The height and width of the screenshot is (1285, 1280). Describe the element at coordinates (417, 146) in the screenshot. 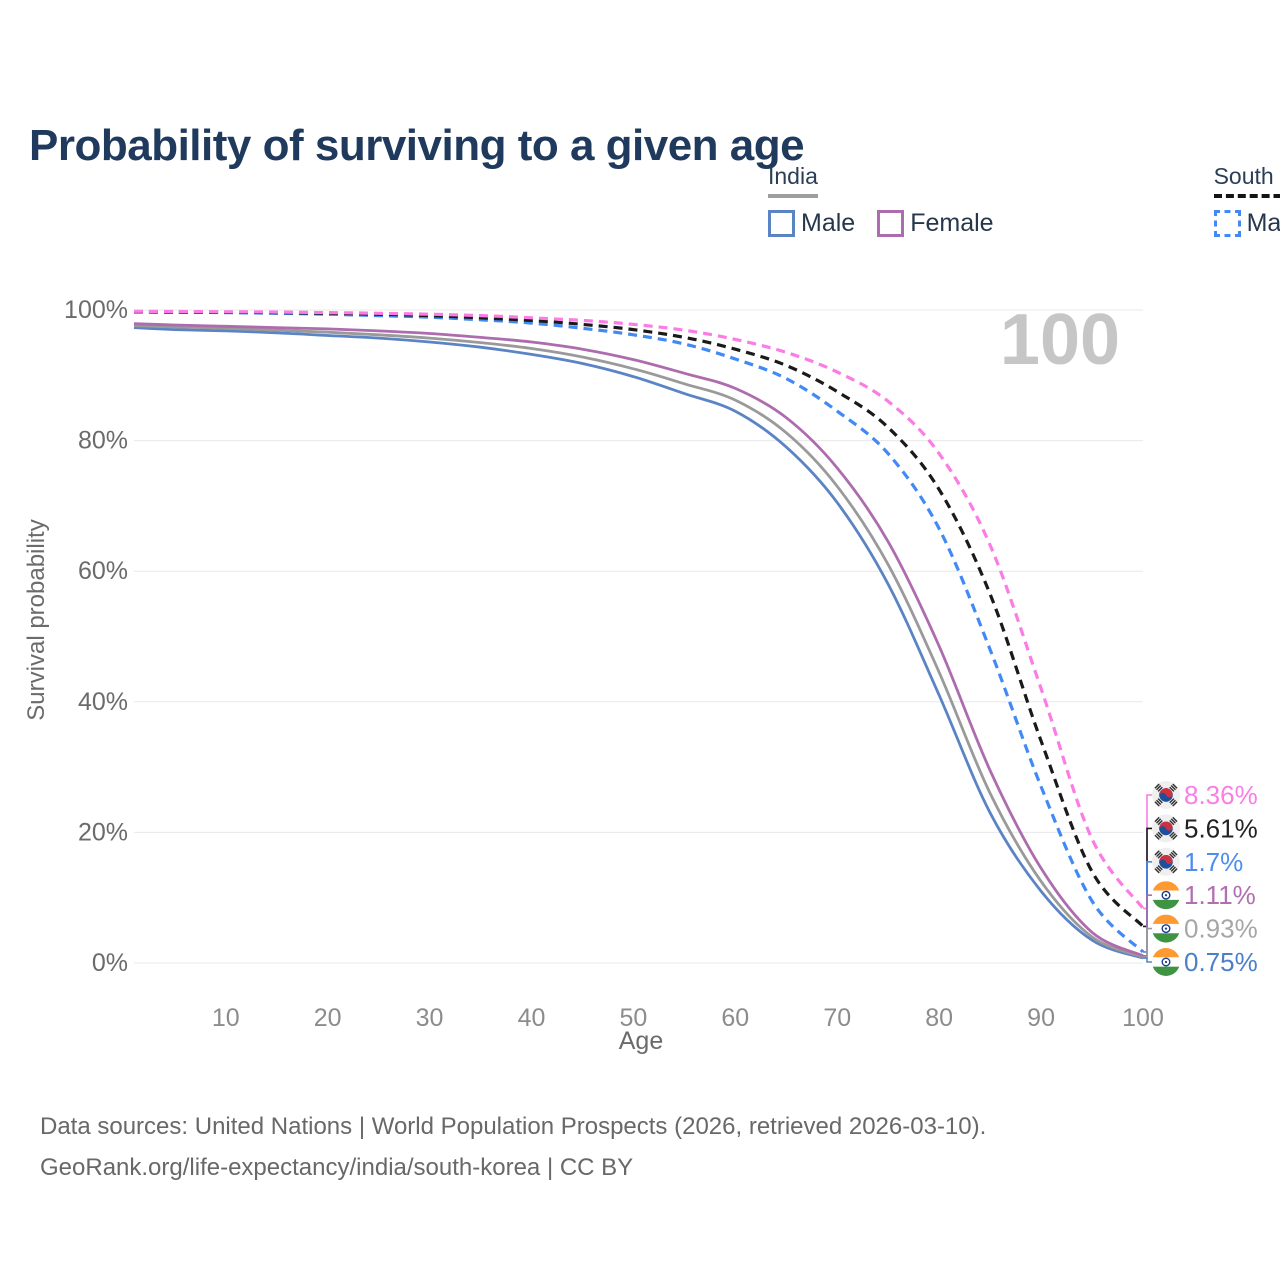

I see `page-title: Probability of surviving to a given age` at that location.